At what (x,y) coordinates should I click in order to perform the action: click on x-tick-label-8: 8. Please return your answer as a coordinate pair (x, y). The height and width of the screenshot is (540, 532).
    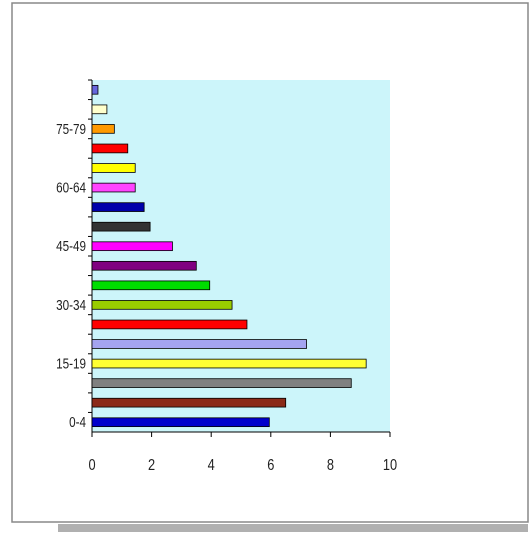
    Looking at the image, I should click on (330, 466).